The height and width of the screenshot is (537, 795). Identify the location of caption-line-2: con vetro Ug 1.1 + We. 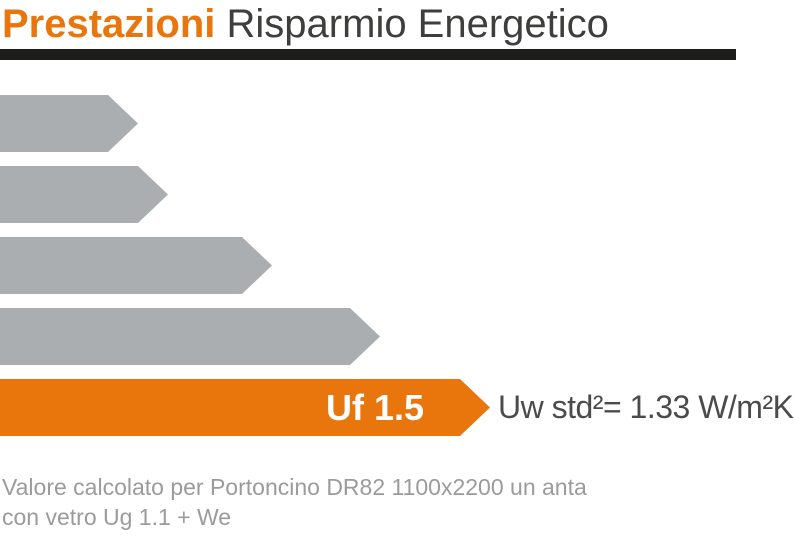
(117, 517).